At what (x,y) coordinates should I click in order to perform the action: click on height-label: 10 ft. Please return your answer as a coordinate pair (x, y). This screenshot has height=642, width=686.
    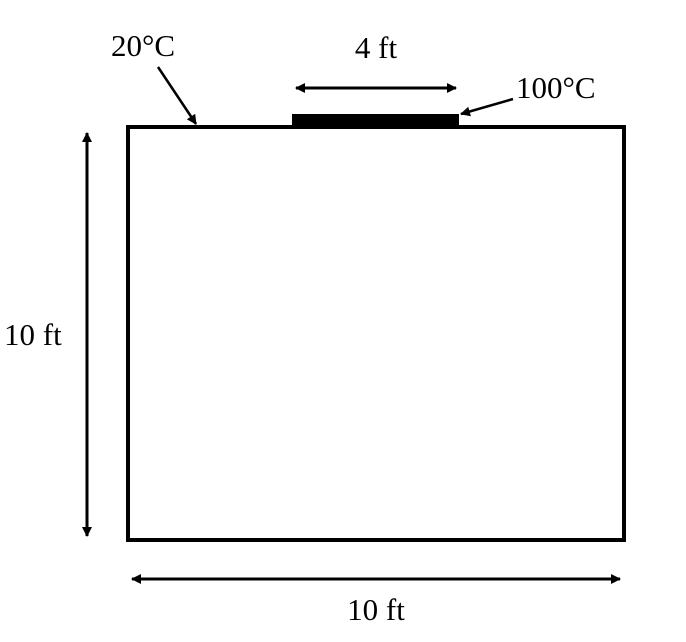
    Looking at the image, I should click on (33, 334).